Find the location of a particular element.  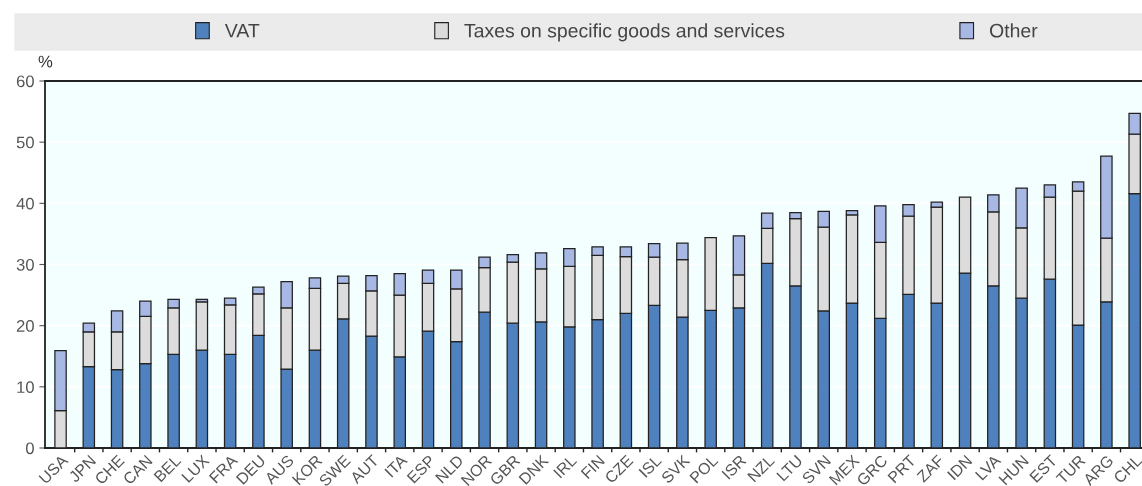

y-tick-label: 0 is located at coordinates (29, 448).